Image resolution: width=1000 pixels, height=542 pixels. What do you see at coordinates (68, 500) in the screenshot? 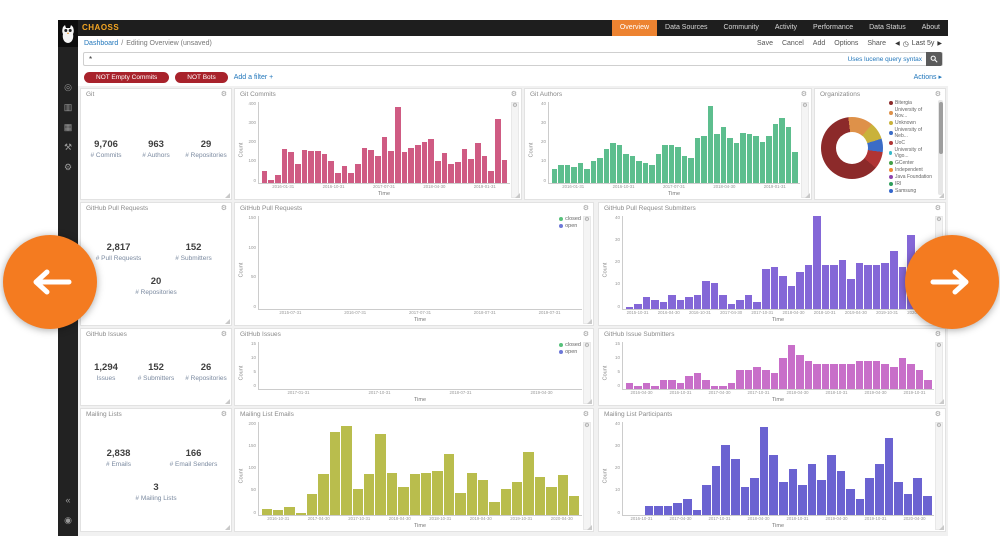
I see `collapse-icon: «` at bounding box center [68, 500].